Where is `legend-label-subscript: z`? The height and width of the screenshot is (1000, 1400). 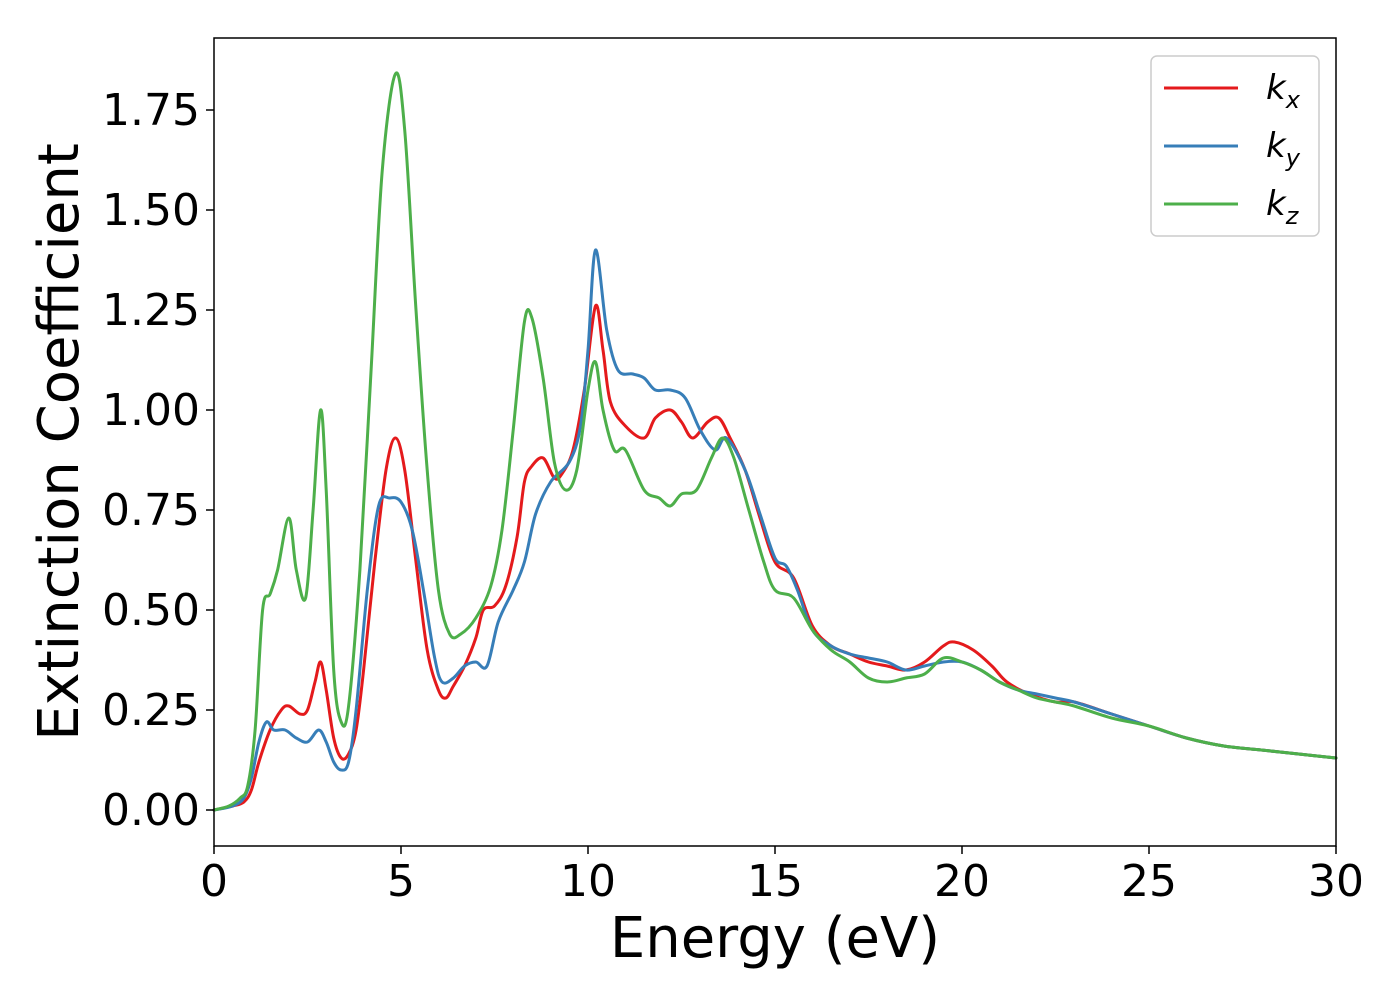
legend-label-subscript: z is located at coordinates (1292, 216).